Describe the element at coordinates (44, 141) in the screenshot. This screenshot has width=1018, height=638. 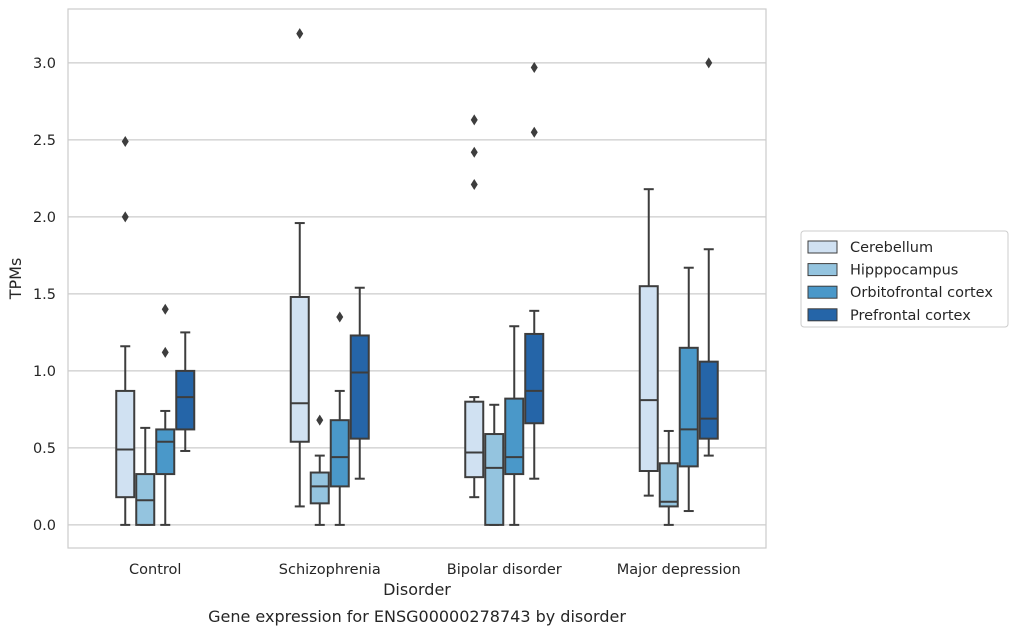
I see `y-tick-label: 2.5` at that location.